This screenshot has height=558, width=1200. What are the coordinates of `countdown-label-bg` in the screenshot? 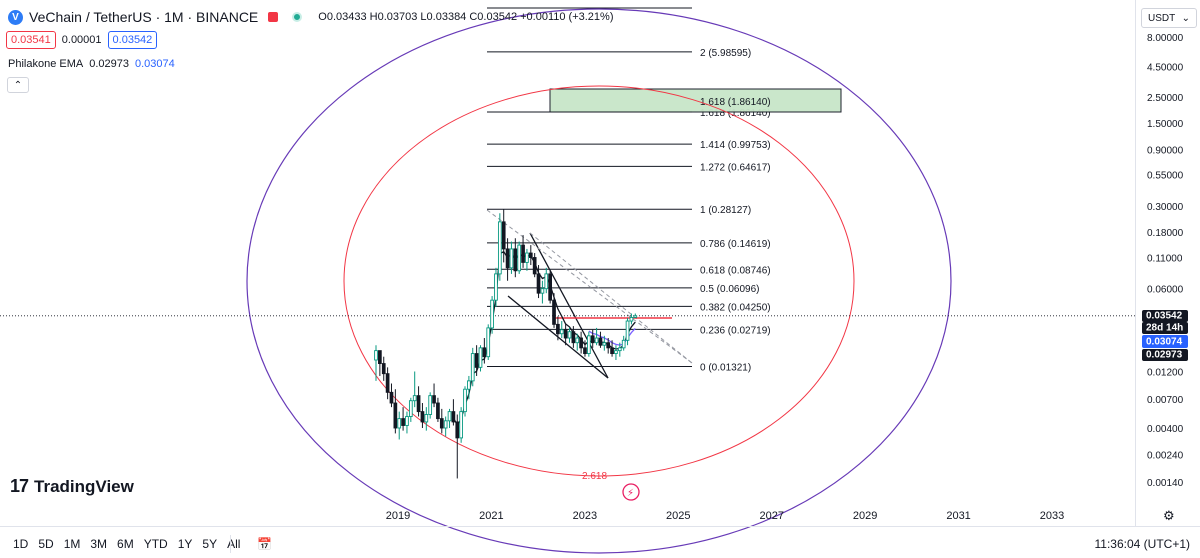 It's located at (1165, 328).